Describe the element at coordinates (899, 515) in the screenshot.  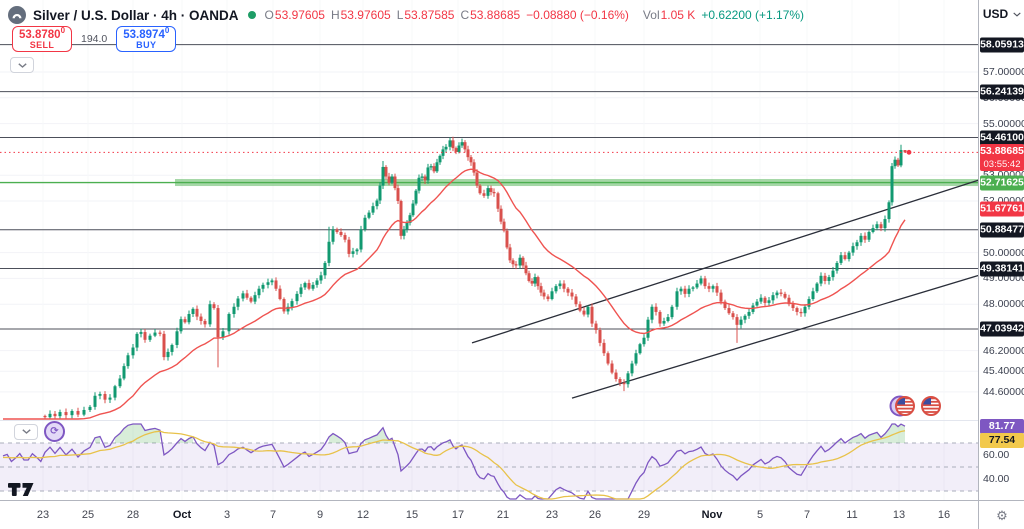
I see `time-tick-label: 13` at that location.